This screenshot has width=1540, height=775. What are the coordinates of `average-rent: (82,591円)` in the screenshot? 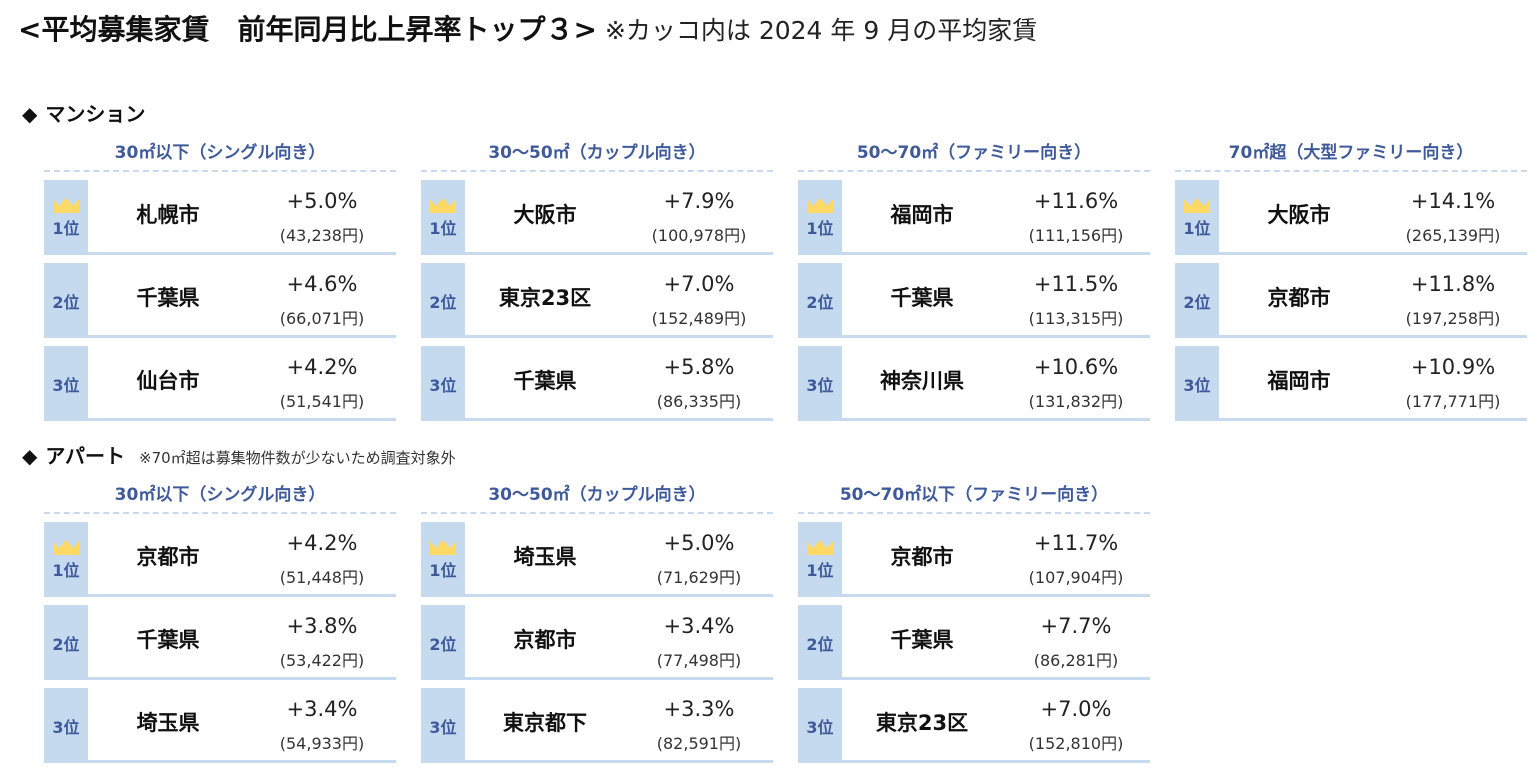 It's located at (699, 743).